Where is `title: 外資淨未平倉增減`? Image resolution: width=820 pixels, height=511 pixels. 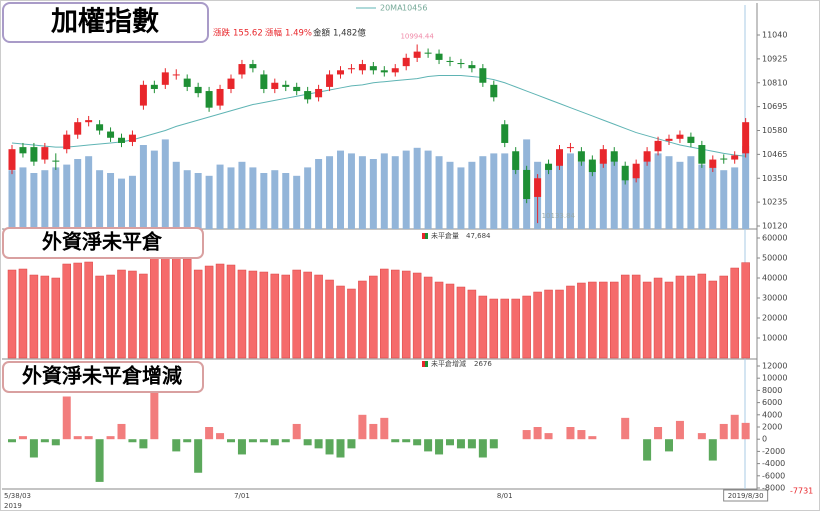
title: 外資淨未平倉增減 is located at coordinates (102, 376).